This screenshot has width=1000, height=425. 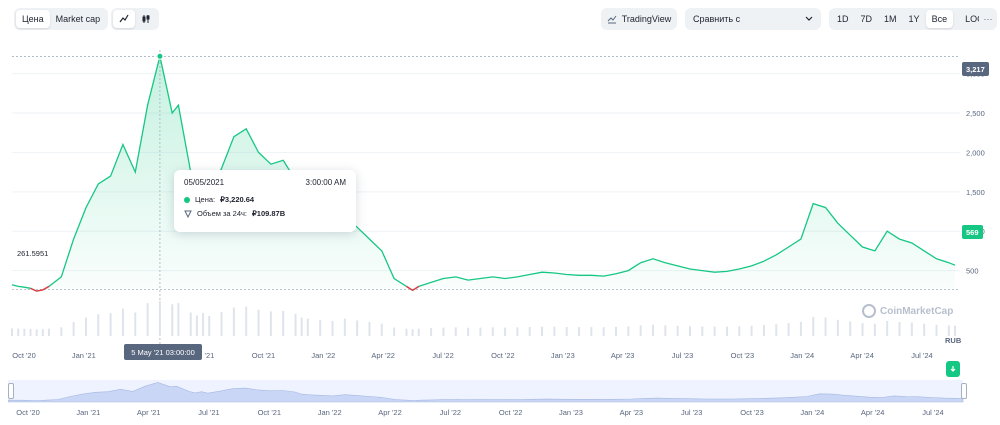 What do you see at coordinates (632, 412) in the screenshot?
I see `navigator-tick-label: Apr '23` at bounding box center [632, 412].